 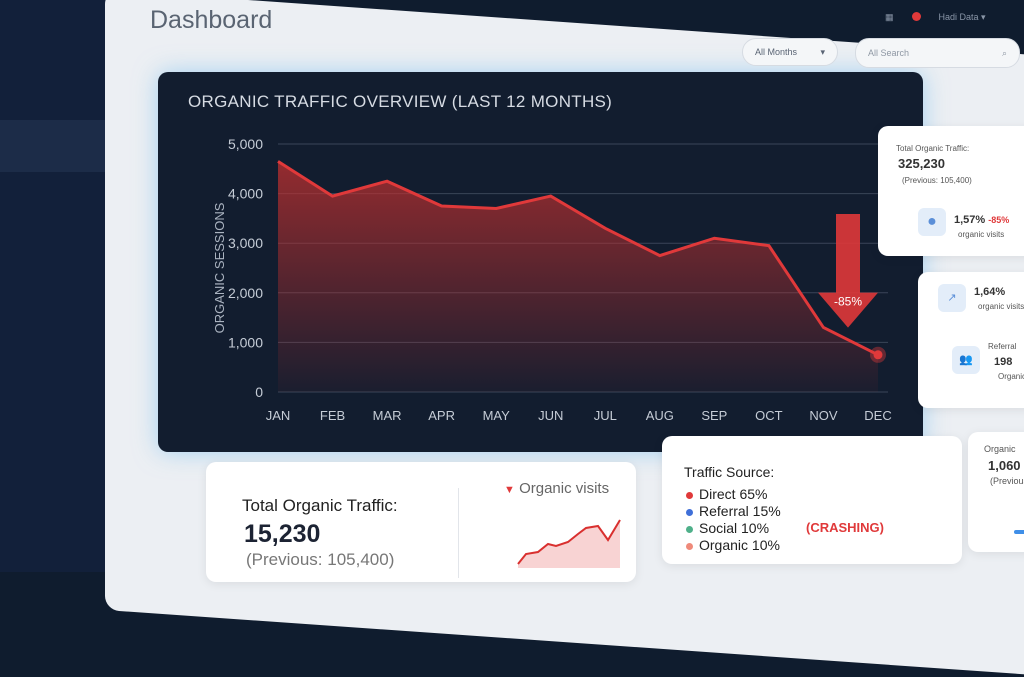 What do you see at coordinates (509, 490) in the screenshot?
I see `down-triangle-icon: ▼` at bounding box center [509, 490].